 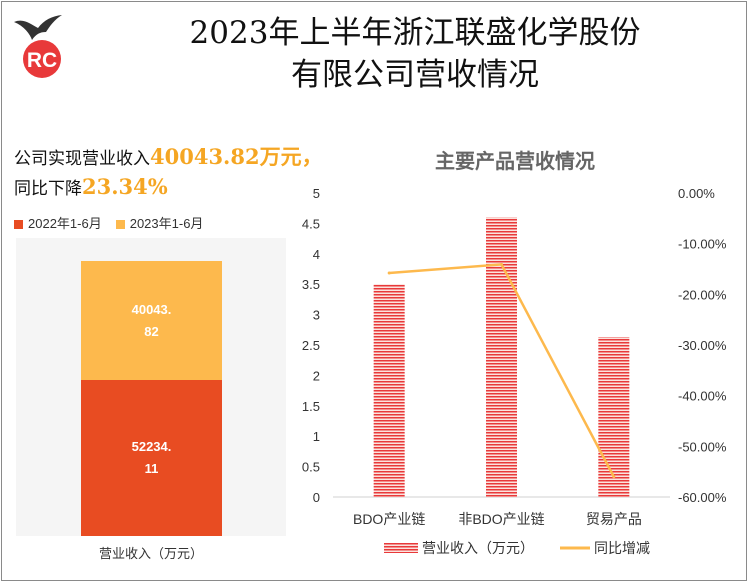 I want to click on stack-bar-2023: 40043. 82, so click(x=151, y=321).